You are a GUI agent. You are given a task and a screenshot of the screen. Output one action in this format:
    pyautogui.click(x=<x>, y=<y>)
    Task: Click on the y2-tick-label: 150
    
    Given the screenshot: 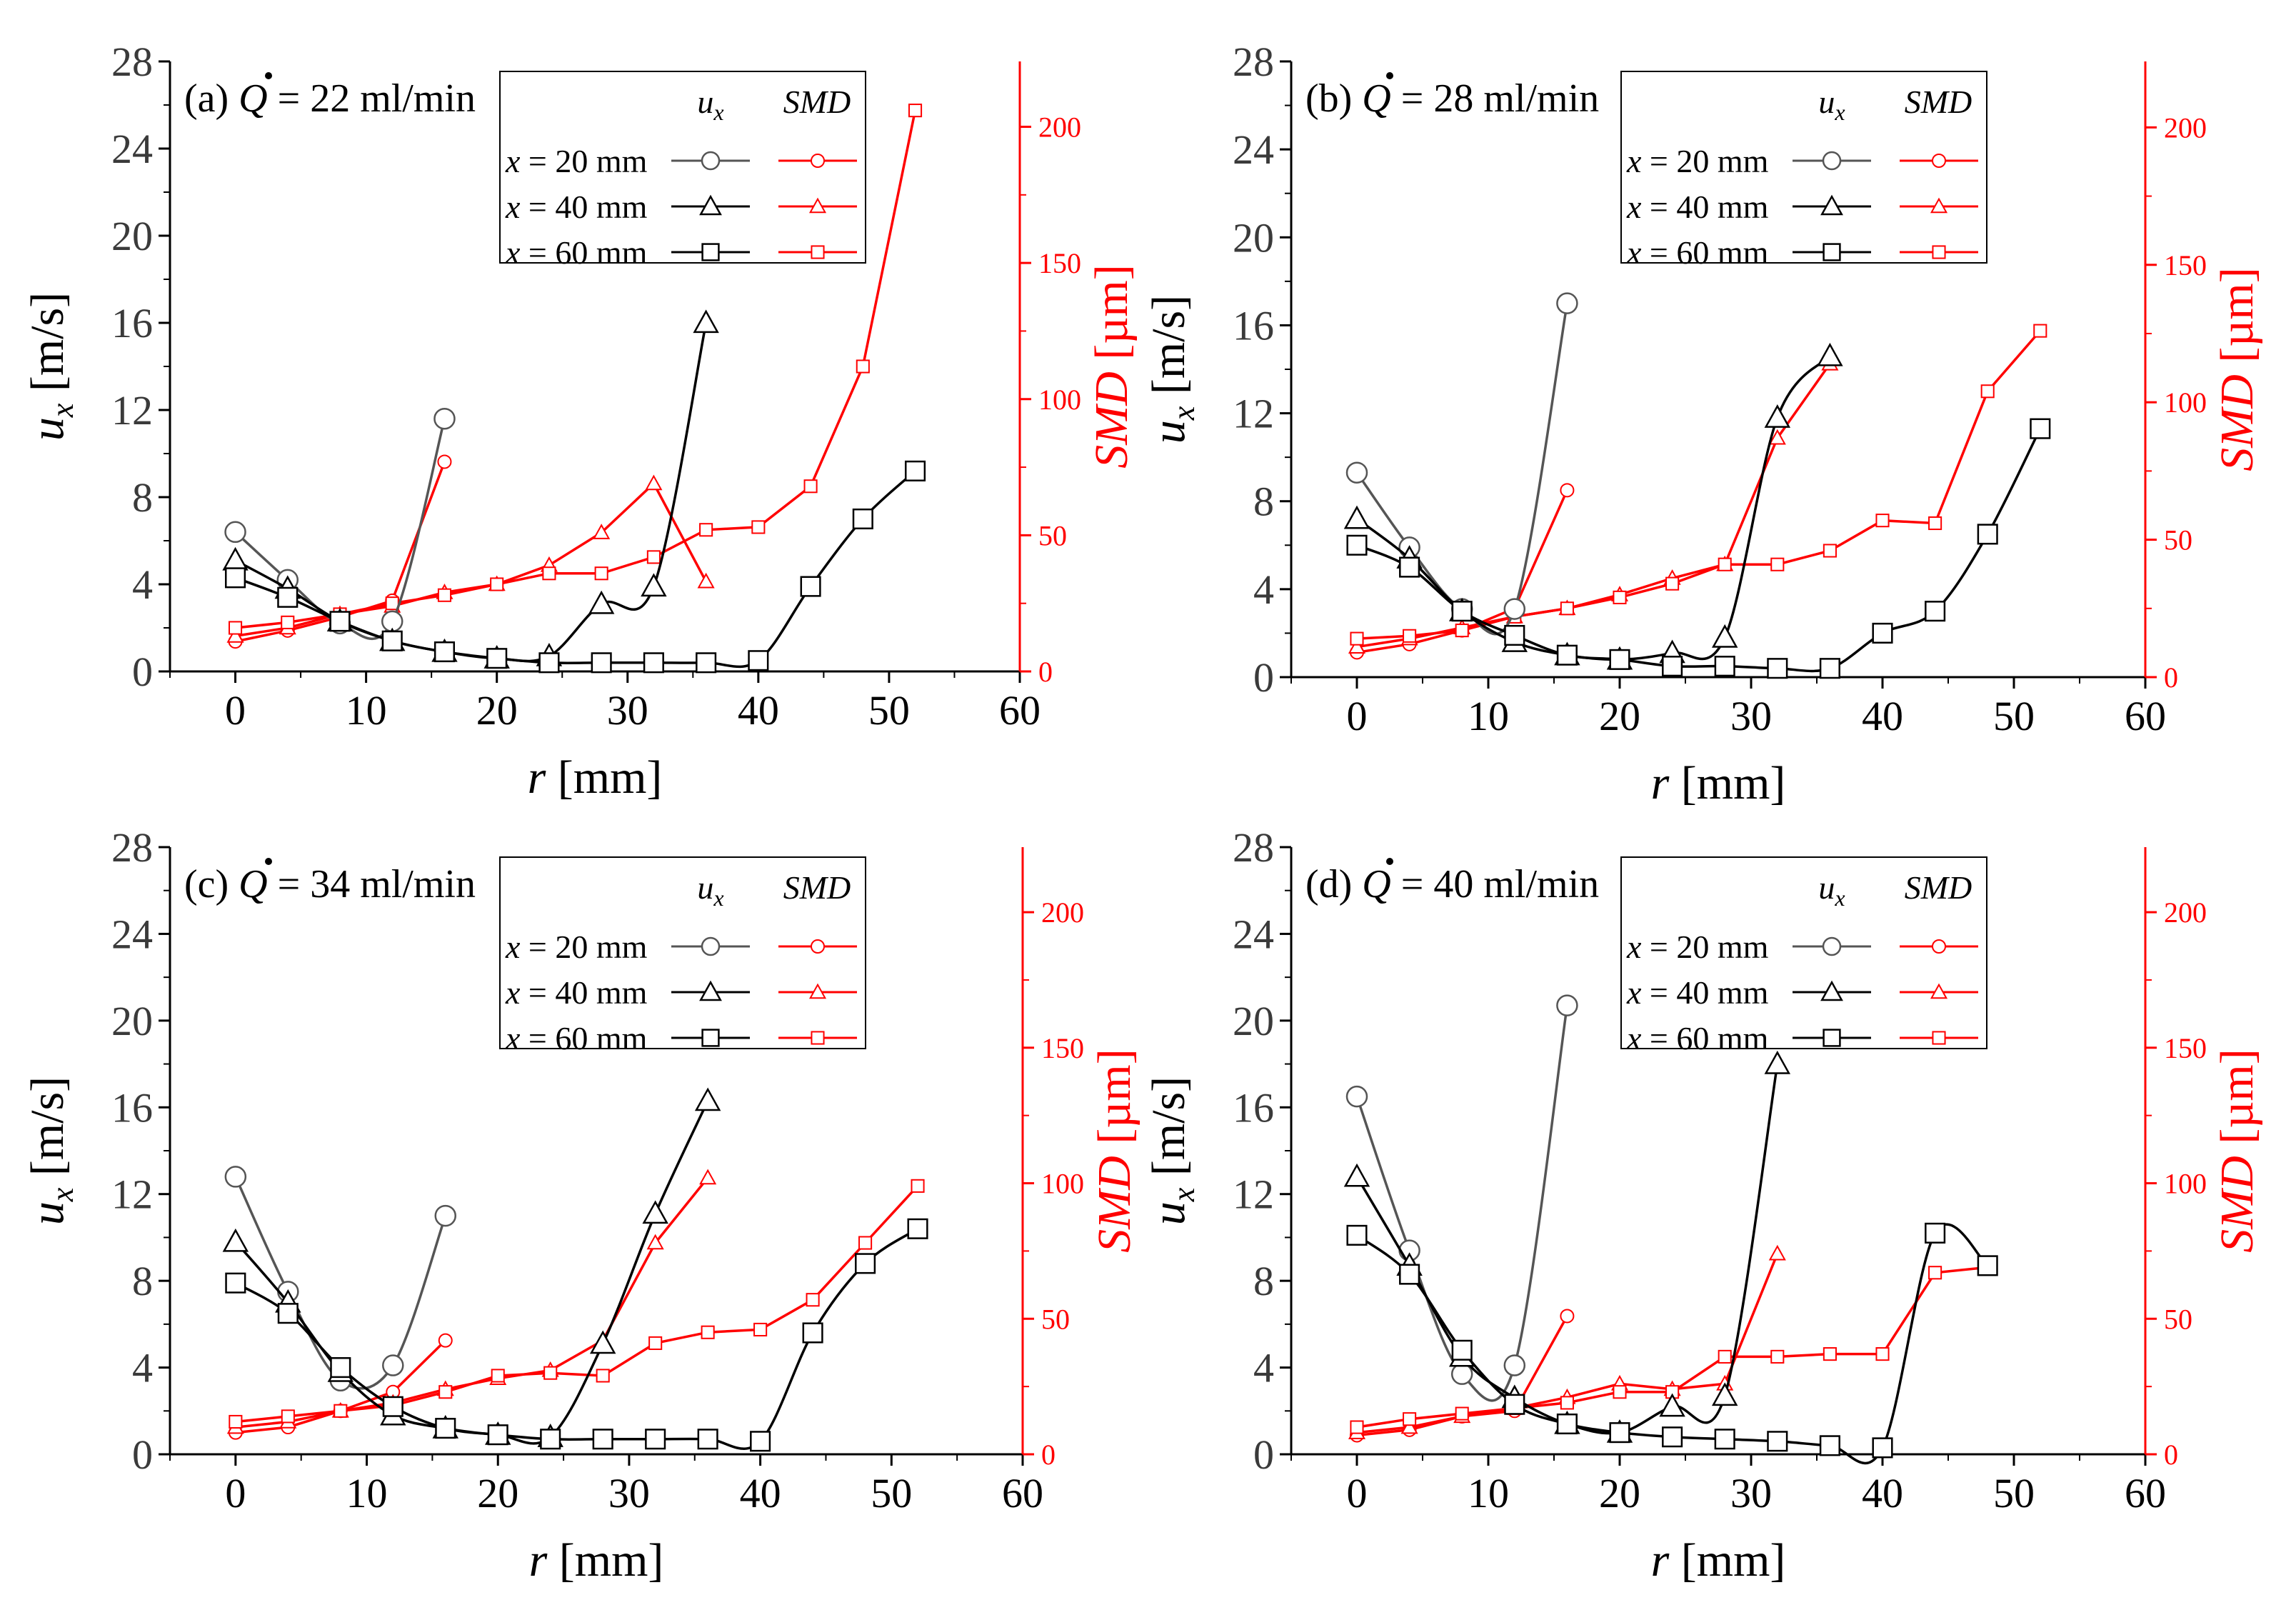 What is the action you would take?
    pyautogui.click(x=1062, y=1048)
    